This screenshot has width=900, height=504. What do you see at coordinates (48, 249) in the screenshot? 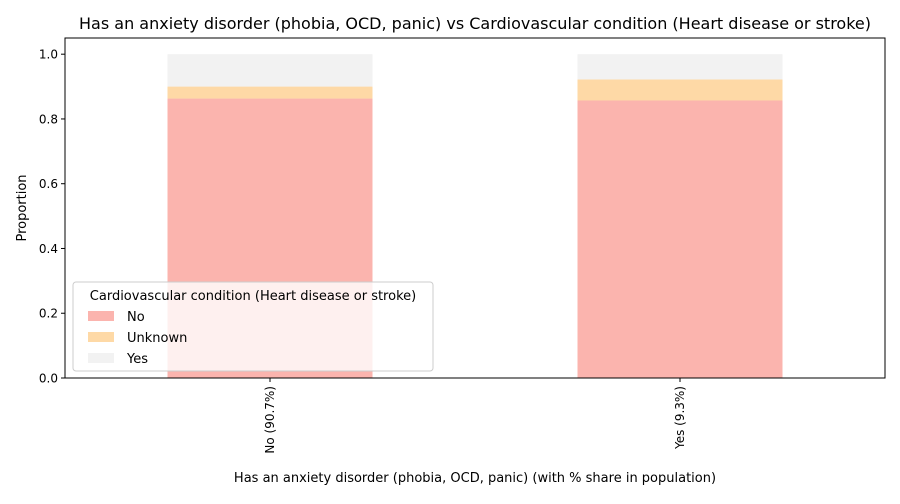
I see `y-tick-label: 0.4` at bounding box center [48, 249].